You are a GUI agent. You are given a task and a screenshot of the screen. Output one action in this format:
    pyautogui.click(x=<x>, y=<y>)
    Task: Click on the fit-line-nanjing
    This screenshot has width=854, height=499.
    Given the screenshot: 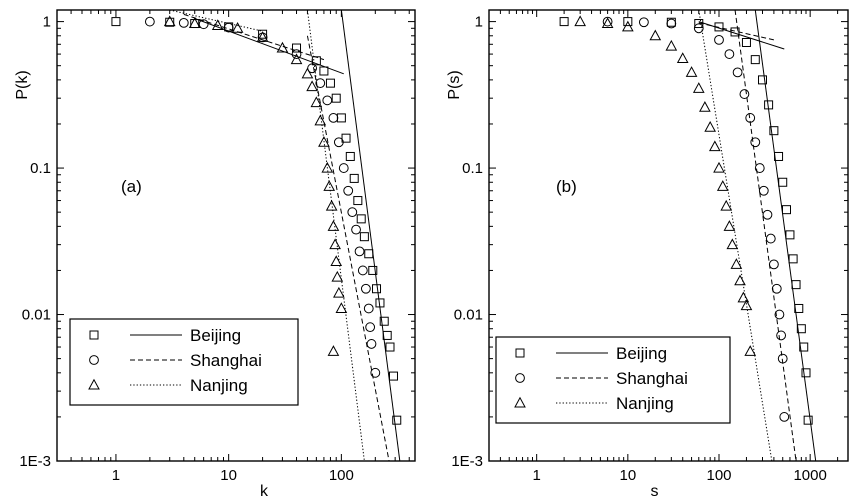 What is the action you would take?
    pyautogui.click(x=216, y=21)
    